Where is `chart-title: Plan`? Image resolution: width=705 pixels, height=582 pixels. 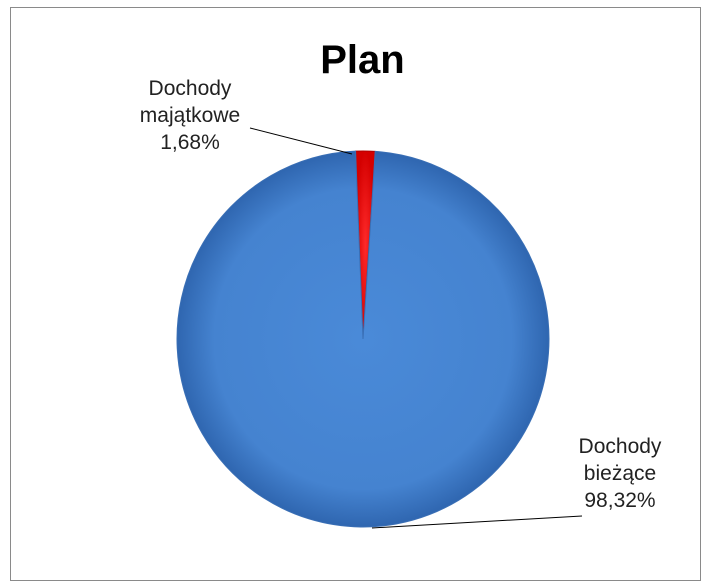 chart-title: Plan is located at coordinates (362, 60).